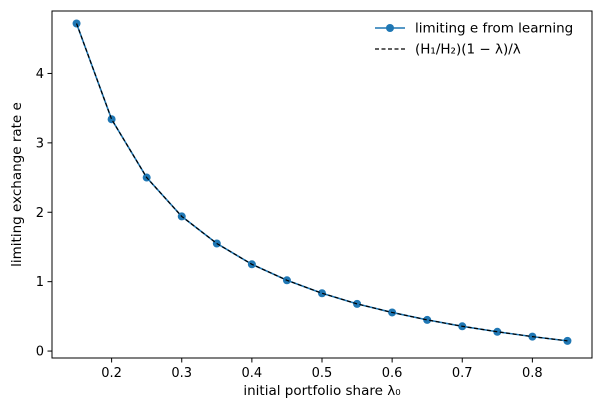  What do you see at coordinates (40, 352) in the screenshot?
I see `y-tick-label-1: 0` at bounding box center [40, 352].